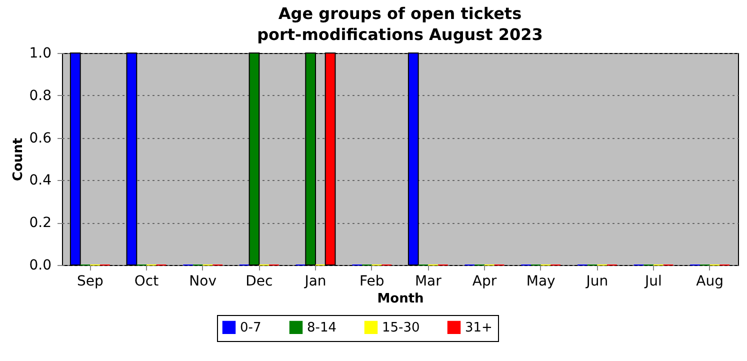  I want to click on legend-label: 8-14, so click(322, 328).